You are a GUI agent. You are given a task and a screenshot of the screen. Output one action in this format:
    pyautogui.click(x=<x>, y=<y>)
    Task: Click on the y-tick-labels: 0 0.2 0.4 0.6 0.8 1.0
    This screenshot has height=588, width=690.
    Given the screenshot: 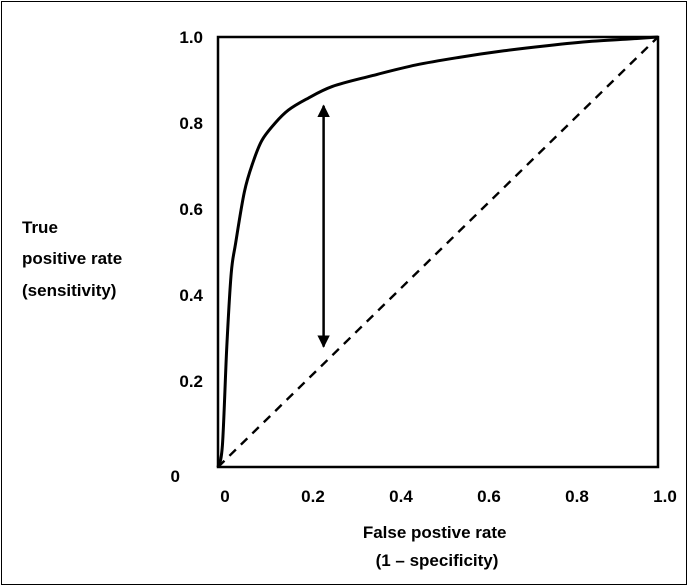 What is the action you would take?
    pyautogui.click(x=187, y=257)
    